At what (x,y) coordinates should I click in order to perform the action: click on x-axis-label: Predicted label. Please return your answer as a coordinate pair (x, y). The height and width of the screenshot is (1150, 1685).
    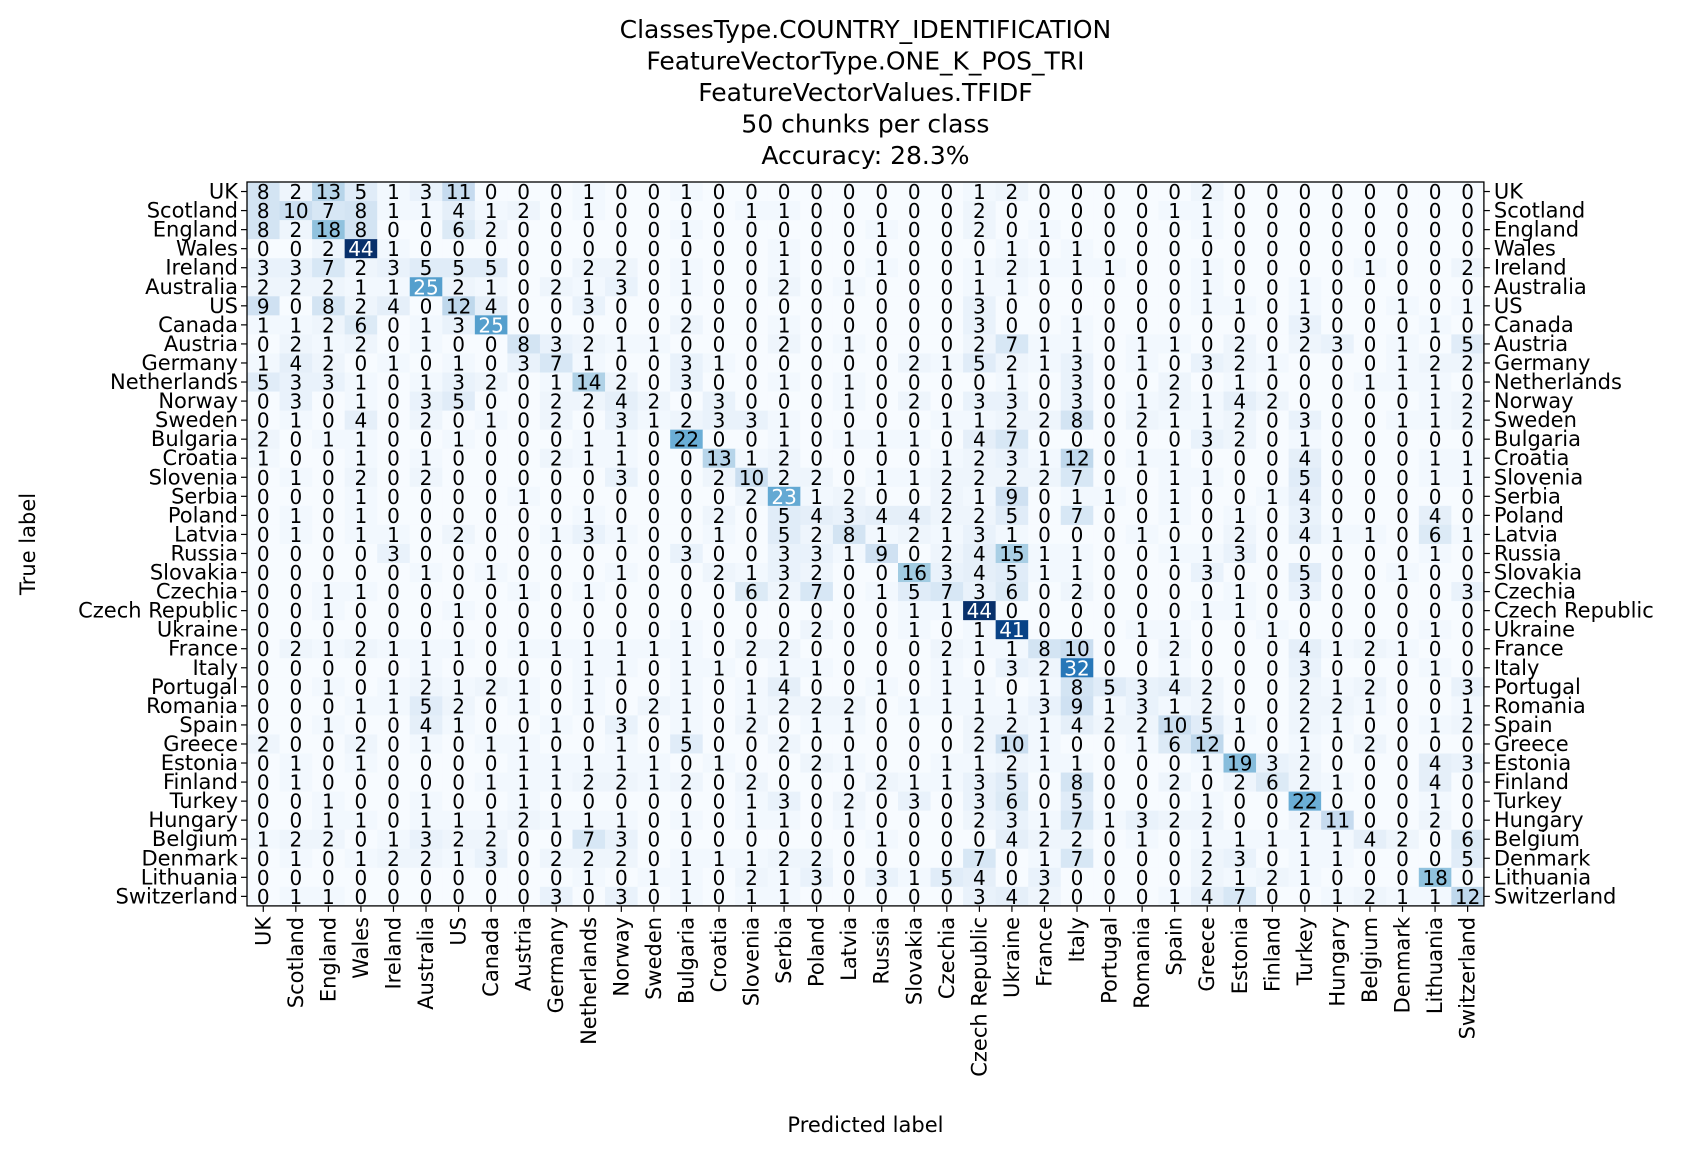
    Looking at the image, I should click on (865, 1125).